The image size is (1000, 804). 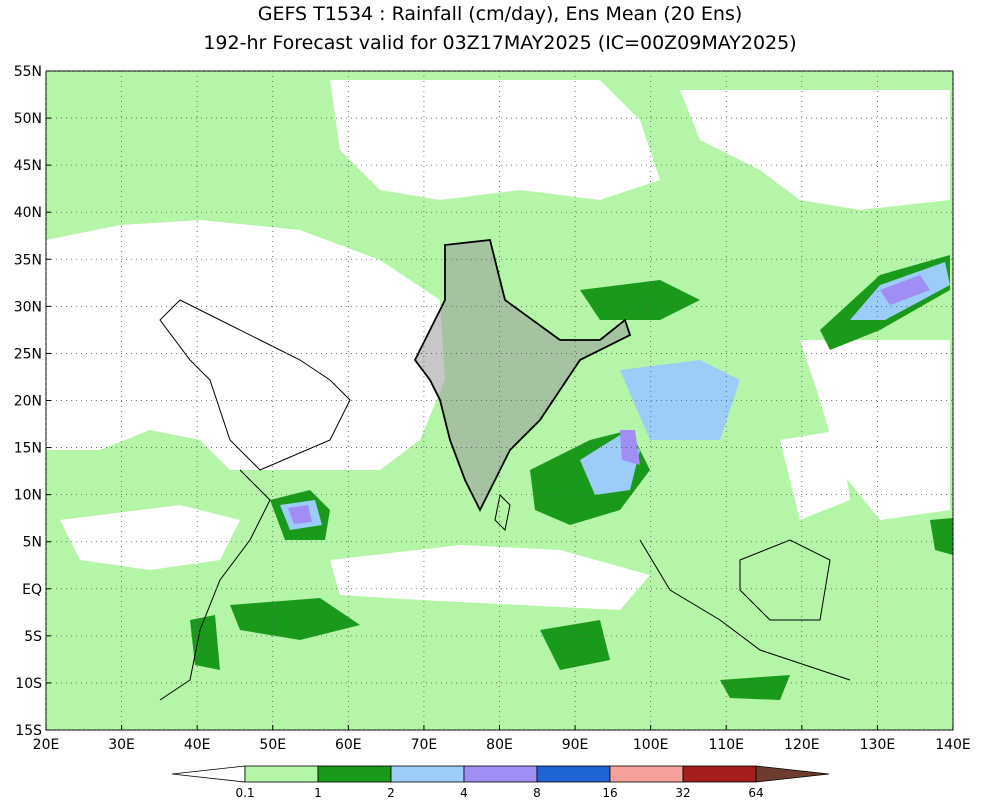 I want to click on lon-tick-label: 60E, so click(x=348, y=745).